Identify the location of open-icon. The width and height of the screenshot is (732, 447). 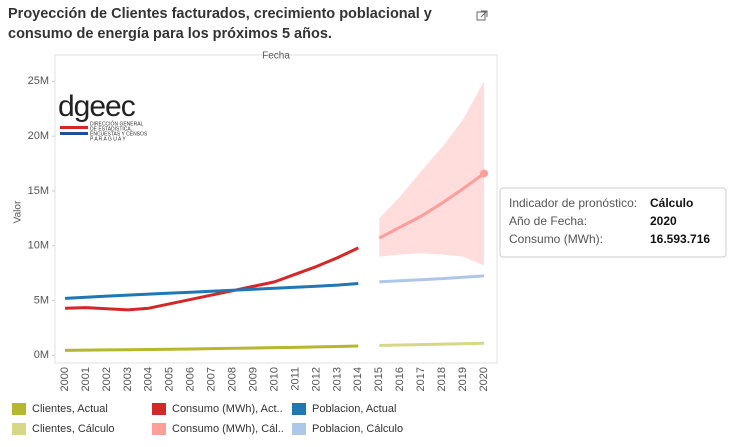
(482, 15).